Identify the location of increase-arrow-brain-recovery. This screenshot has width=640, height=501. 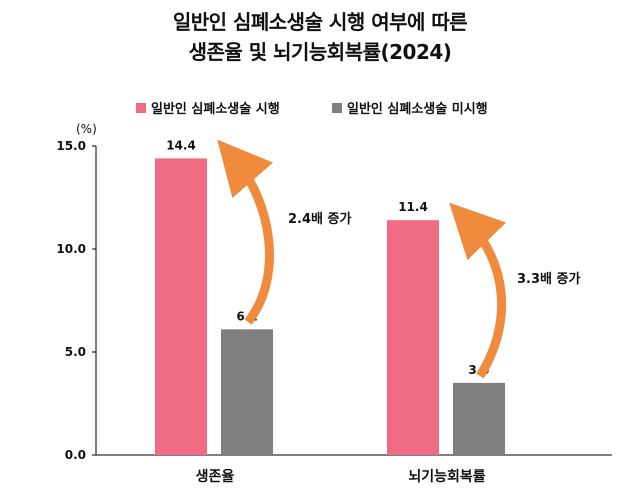
(478, 290).